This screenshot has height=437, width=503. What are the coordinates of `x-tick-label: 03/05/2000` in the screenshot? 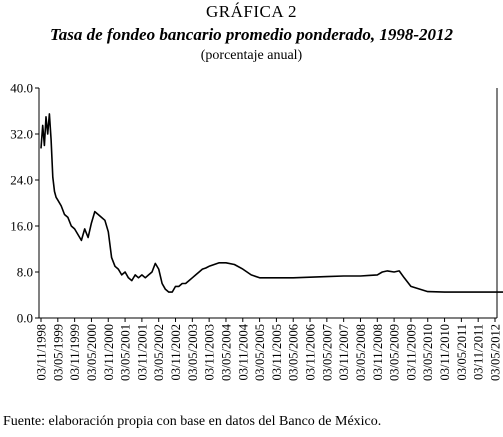 It's located at (92, 352).